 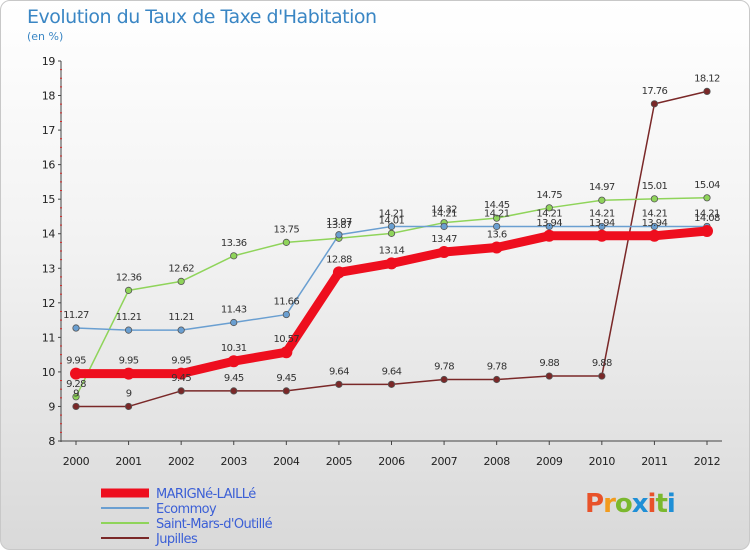 What do you see at coordinates (549, 223) in the screenshot?
I see `data-label: 13.94` at bounding box center [549, 223].